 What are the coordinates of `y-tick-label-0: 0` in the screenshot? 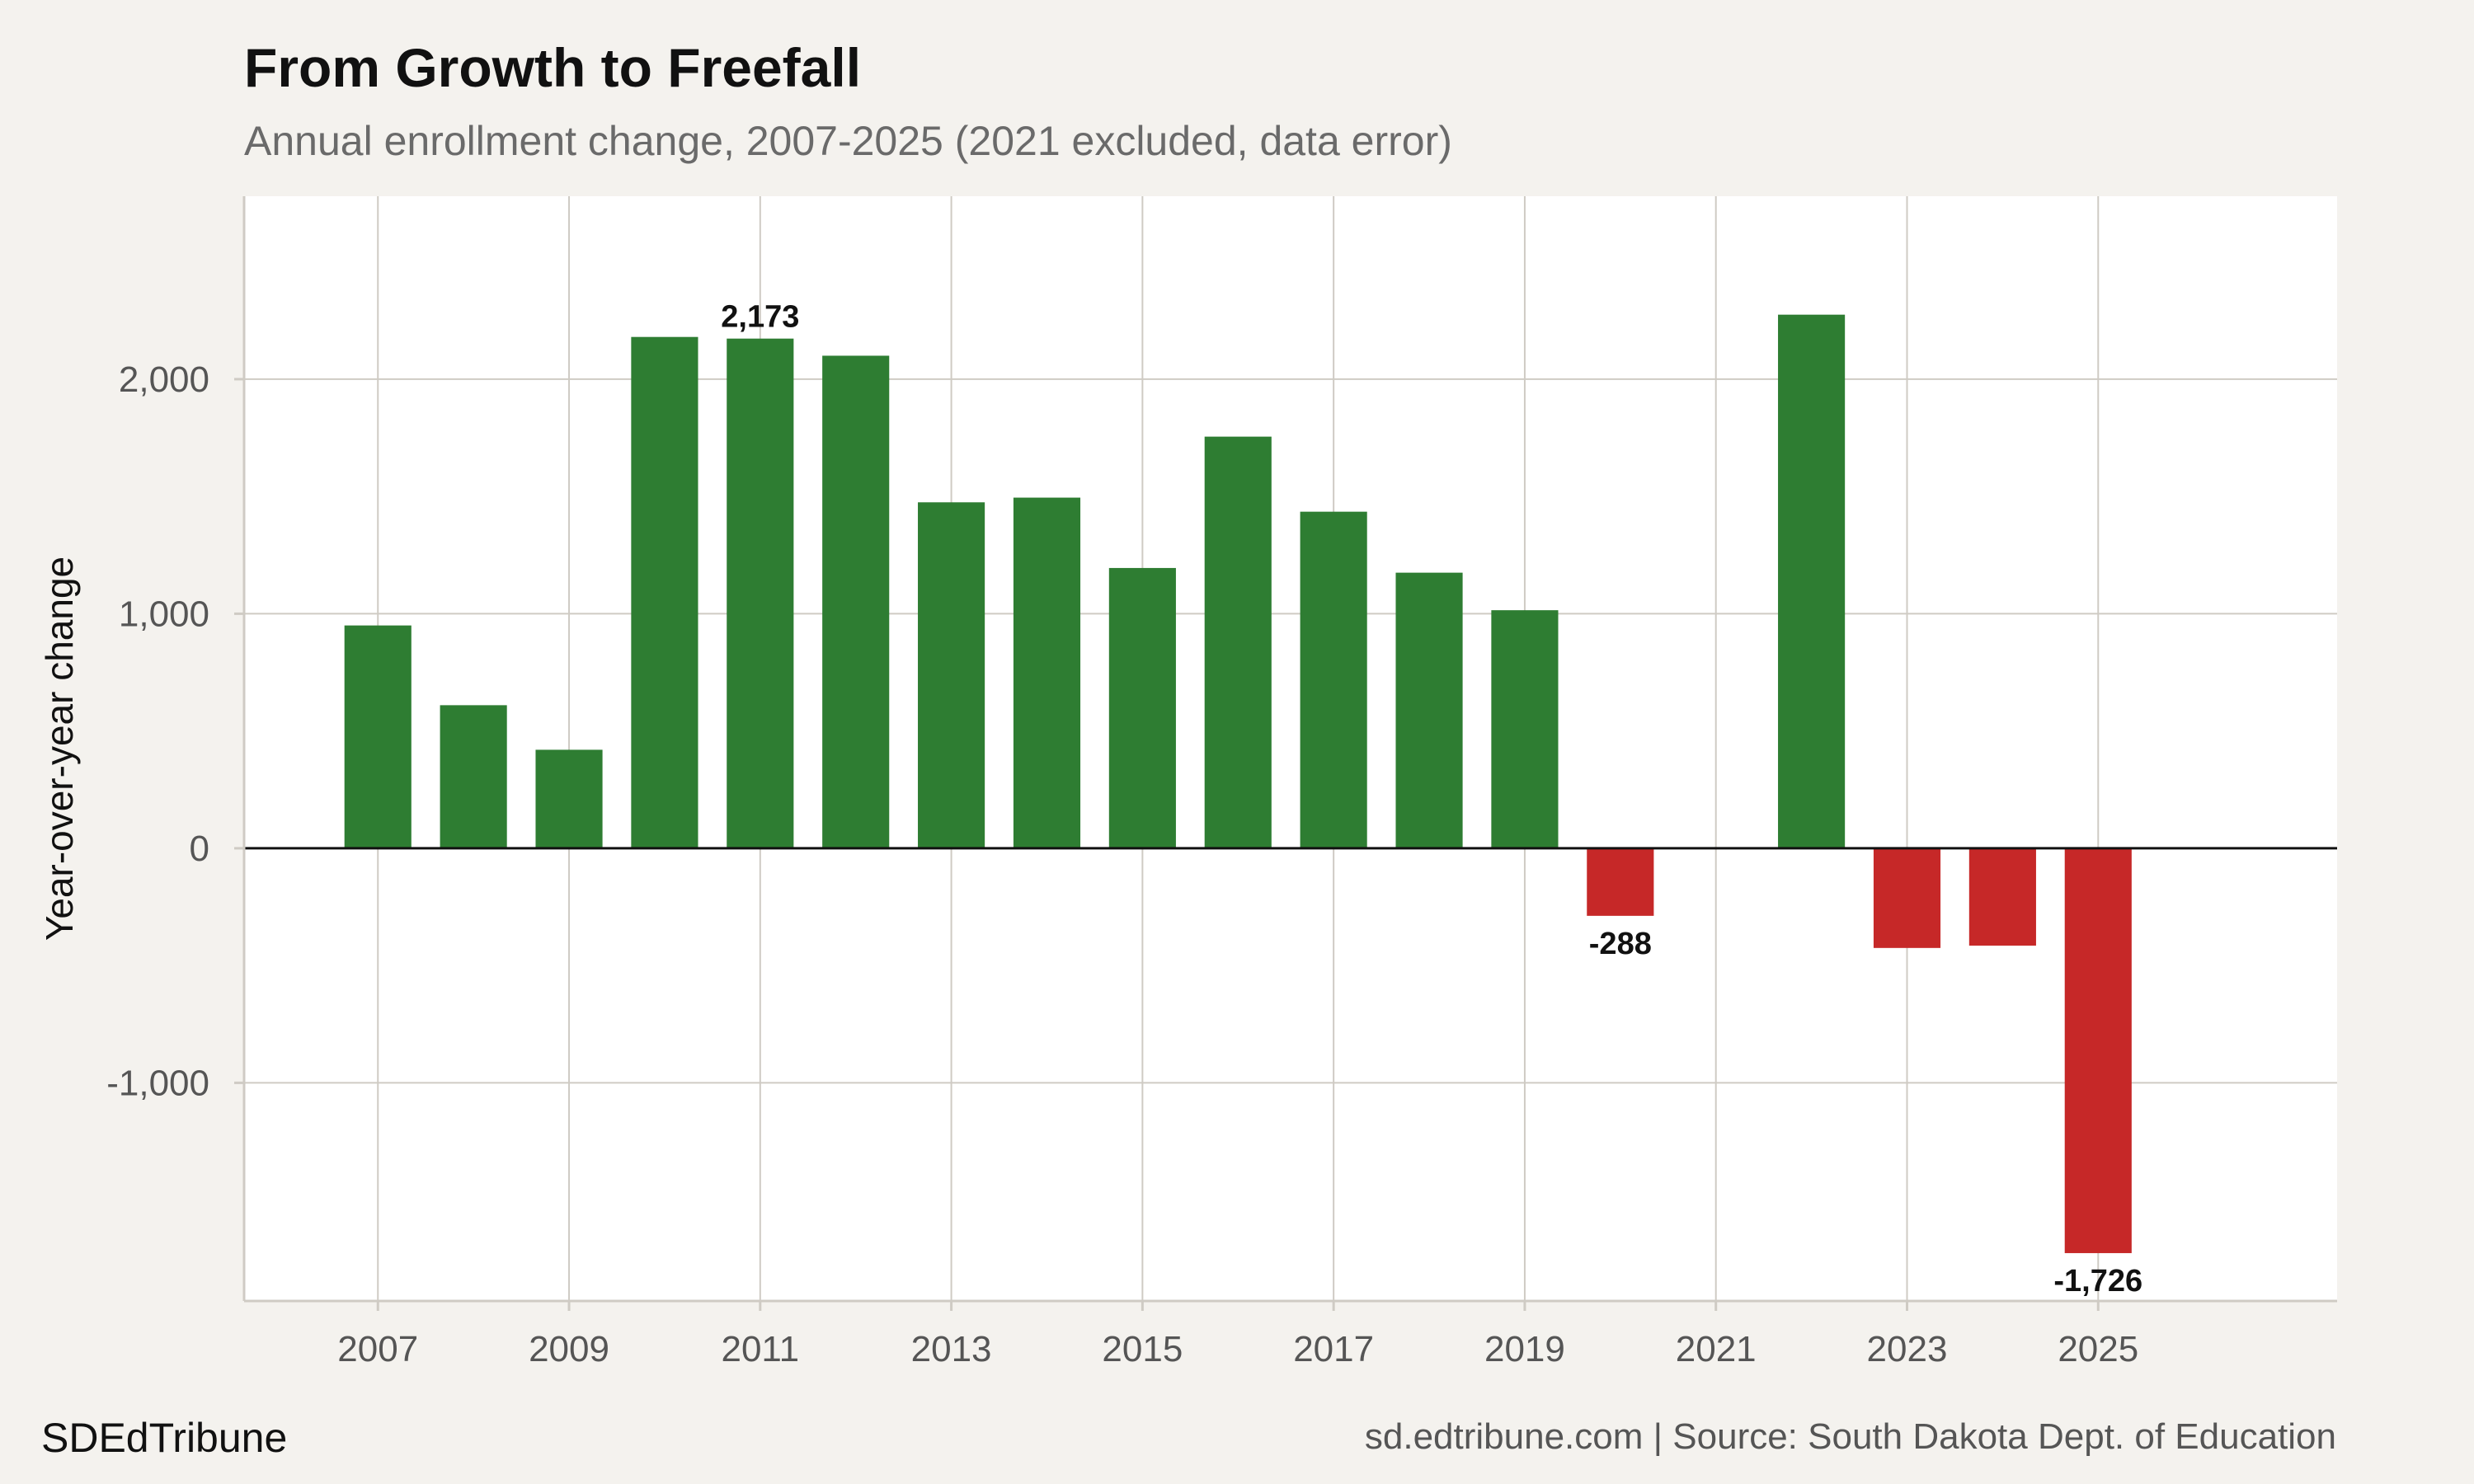 It's located at (199, 849).